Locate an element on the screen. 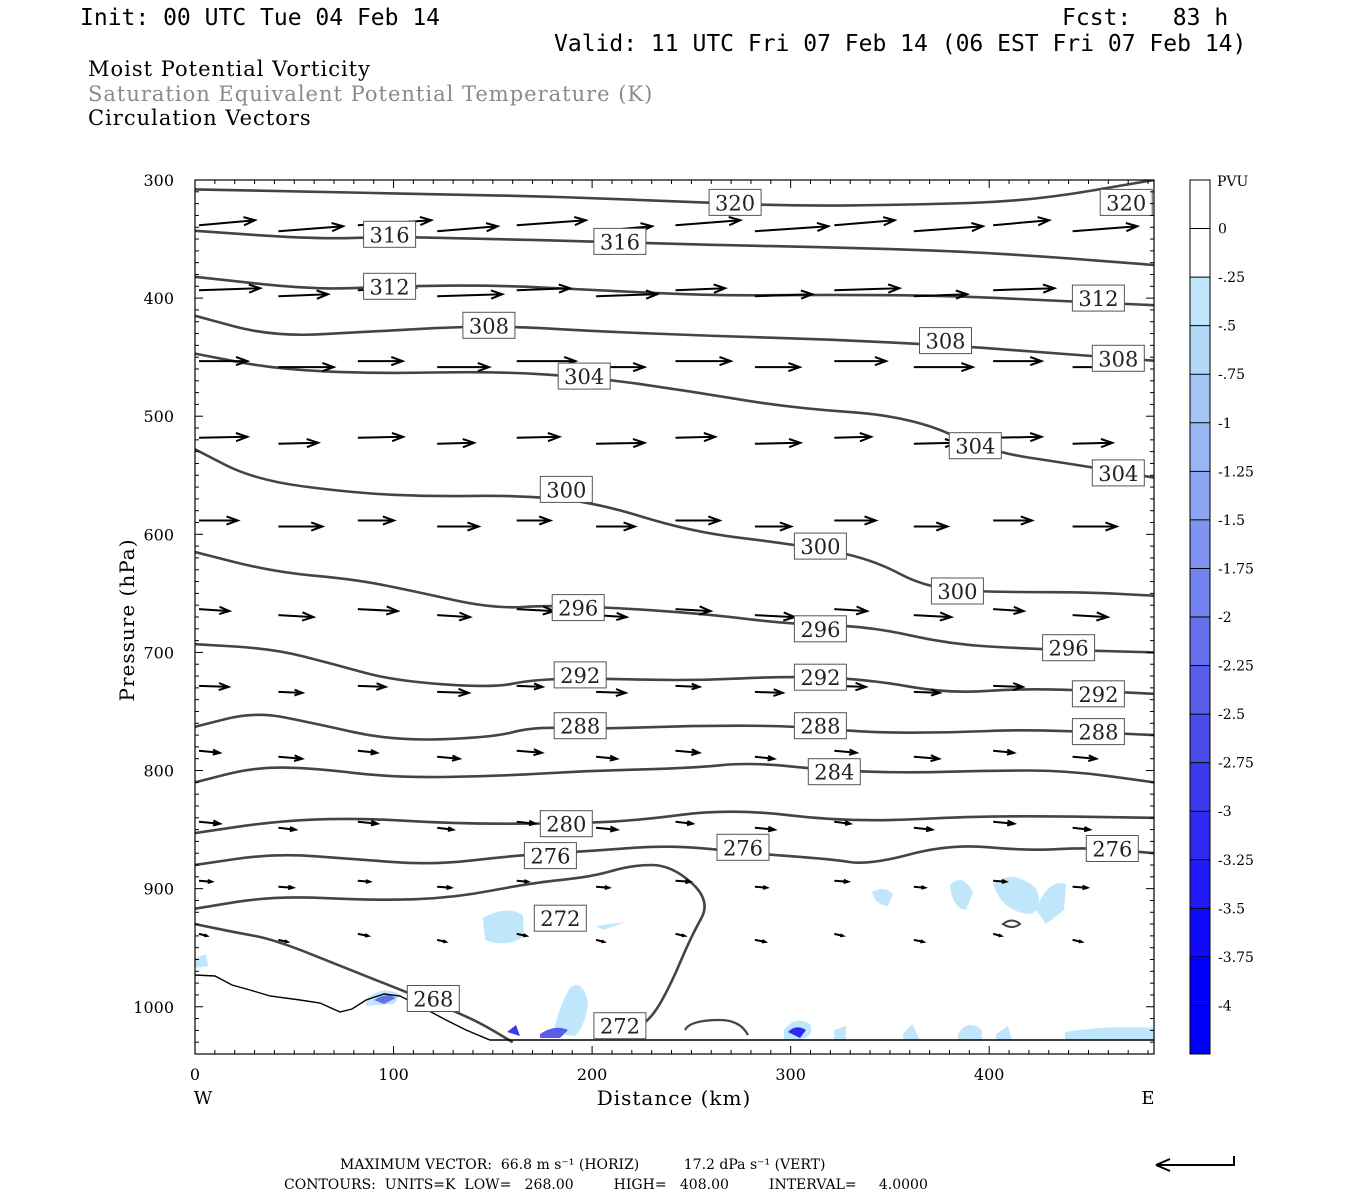  contour-label: 288 is located at coordinates (820, 727).